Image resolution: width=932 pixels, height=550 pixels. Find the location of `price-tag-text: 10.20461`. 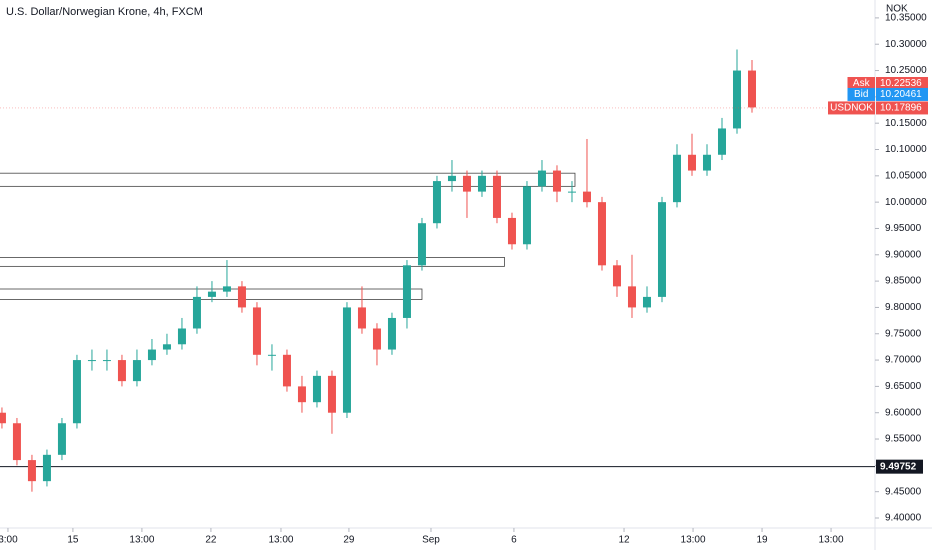

price-tag-text: 10.20461 is located at coordinates (901, 94).